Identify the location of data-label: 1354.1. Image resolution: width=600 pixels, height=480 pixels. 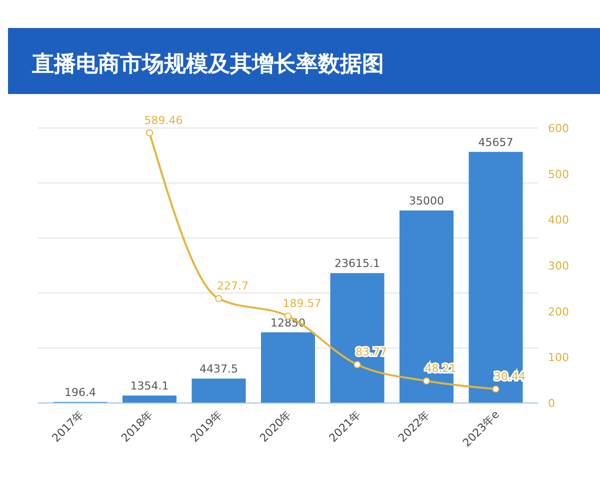
(149, 386).